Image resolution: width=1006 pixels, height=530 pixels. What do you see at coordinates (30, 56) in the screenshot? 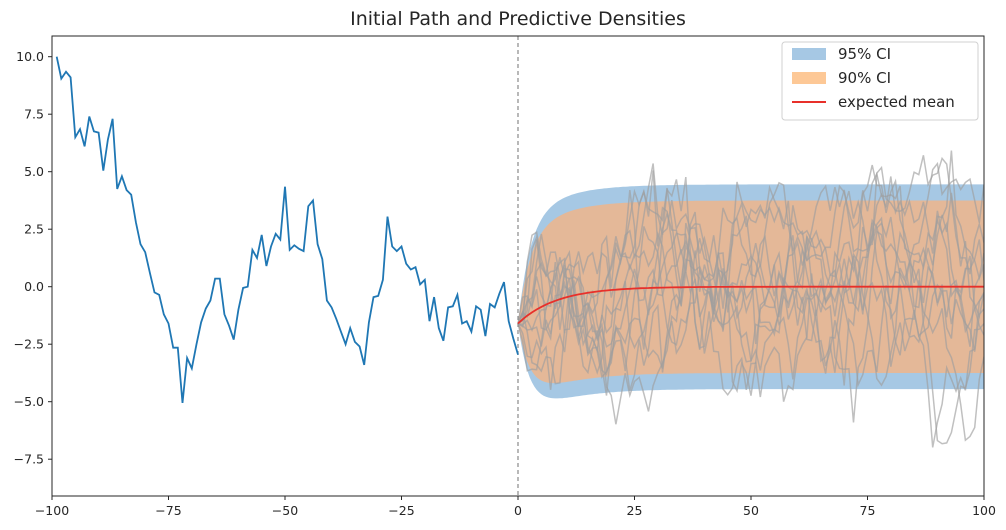
I see `y-tick-label: 10.0` at bounding box center [30, 56].